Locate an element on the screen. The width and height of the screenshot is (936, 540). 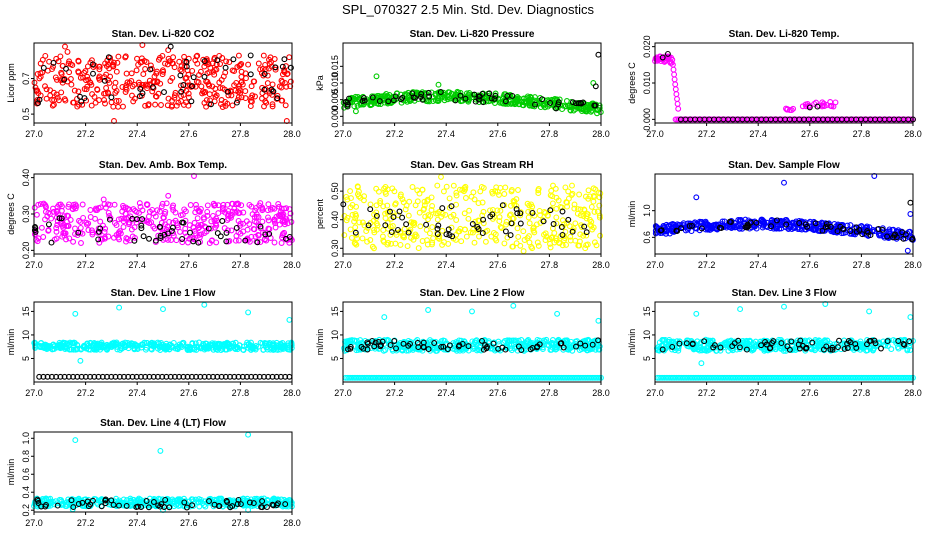
plot-frame is located at coordinates (784, 214).